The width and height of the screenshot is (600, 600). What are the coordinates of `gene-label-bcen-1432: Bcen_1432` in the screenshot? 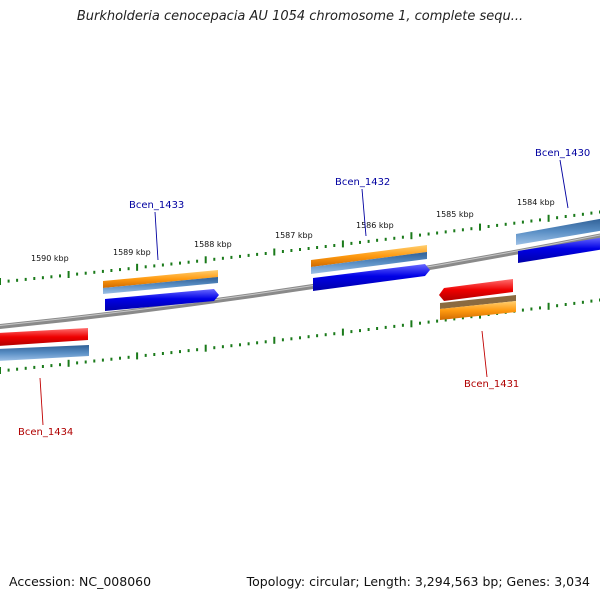 It's located at (362, 182).